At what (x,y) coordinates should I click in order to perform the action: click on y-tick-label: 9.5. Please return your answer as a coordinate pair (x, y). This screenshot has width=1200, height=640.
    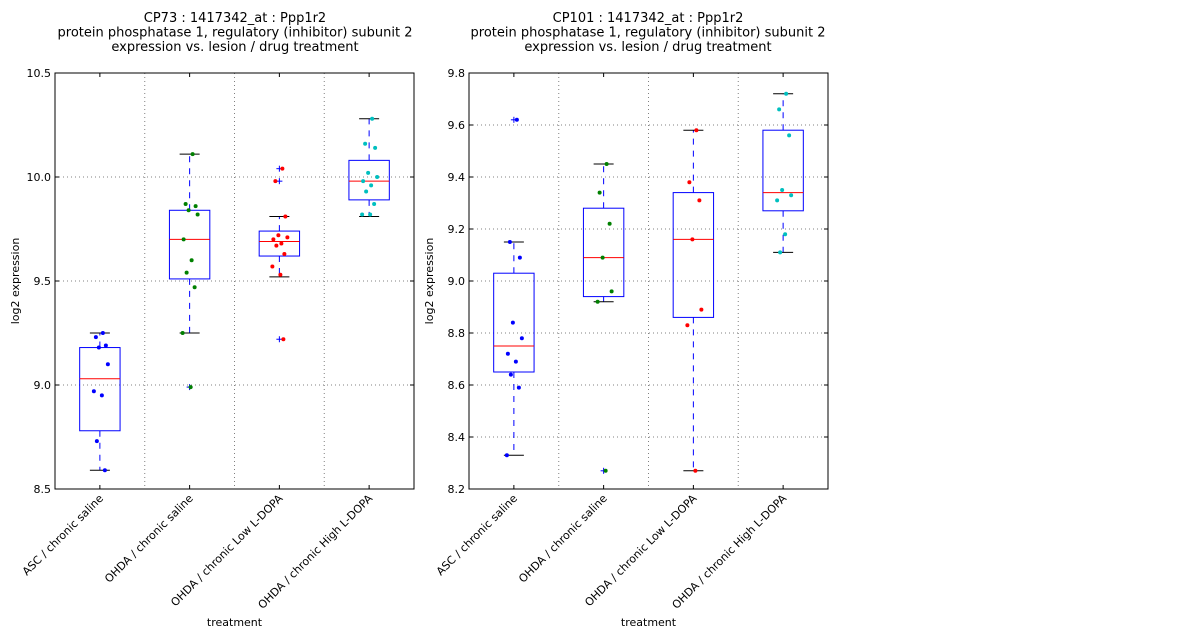
    Looking at the image, I should click on (43, 281).